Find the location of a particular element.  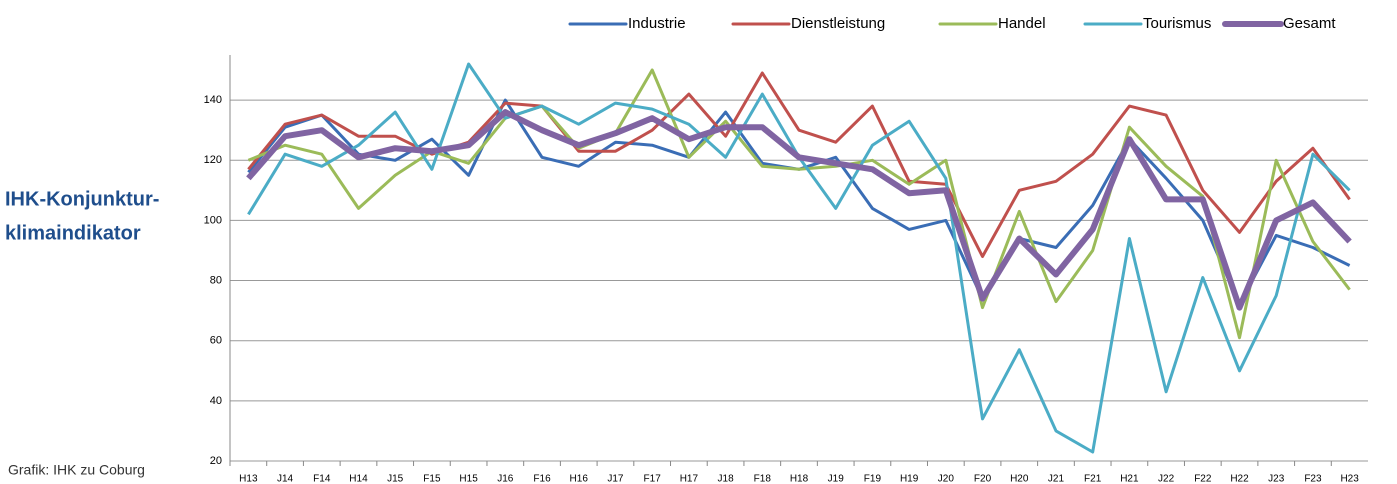

x-tick-label: F23 is located at coordinates (1313, 479).